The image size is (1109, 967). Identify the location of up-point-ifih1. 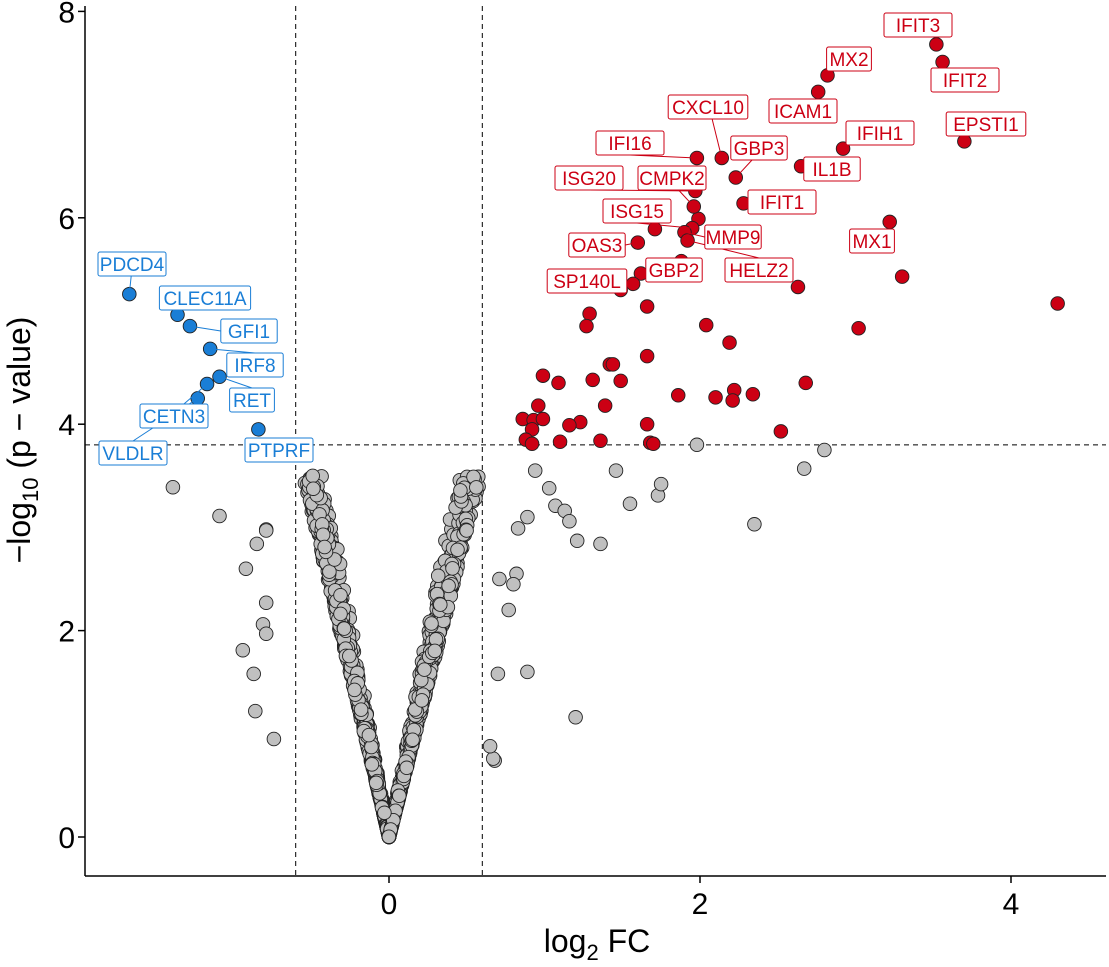
(843, 148).